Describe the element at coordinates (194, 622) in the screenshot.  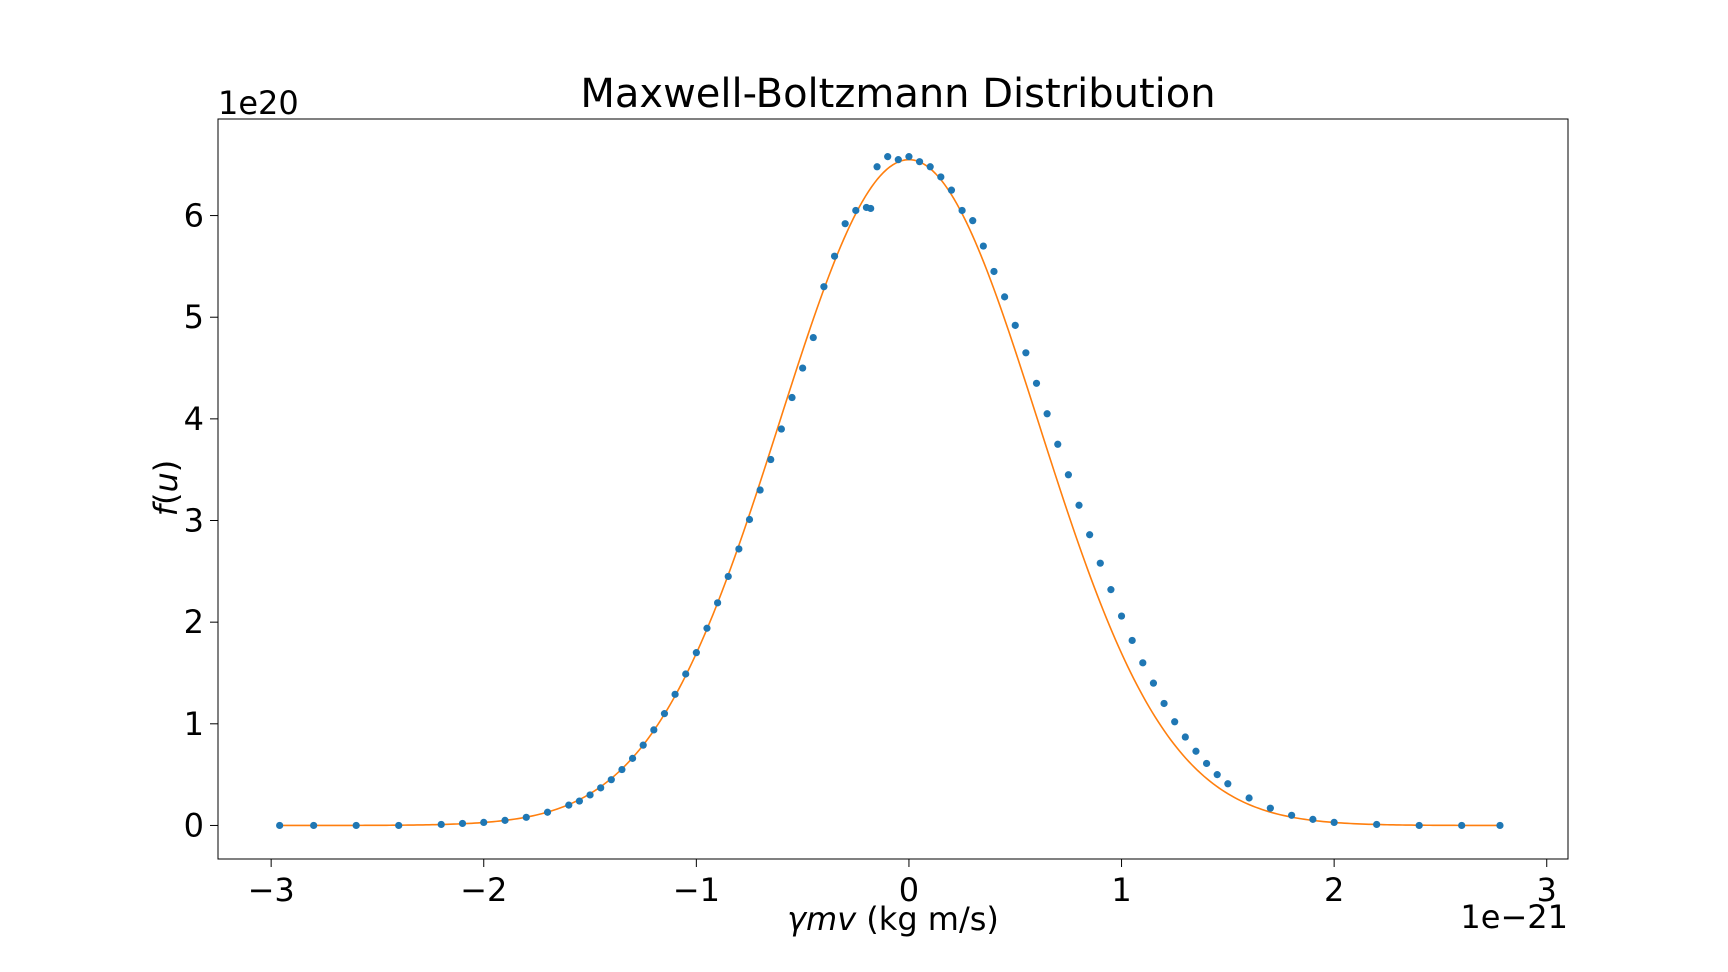
I see `y-tick-label: 2` at that location.